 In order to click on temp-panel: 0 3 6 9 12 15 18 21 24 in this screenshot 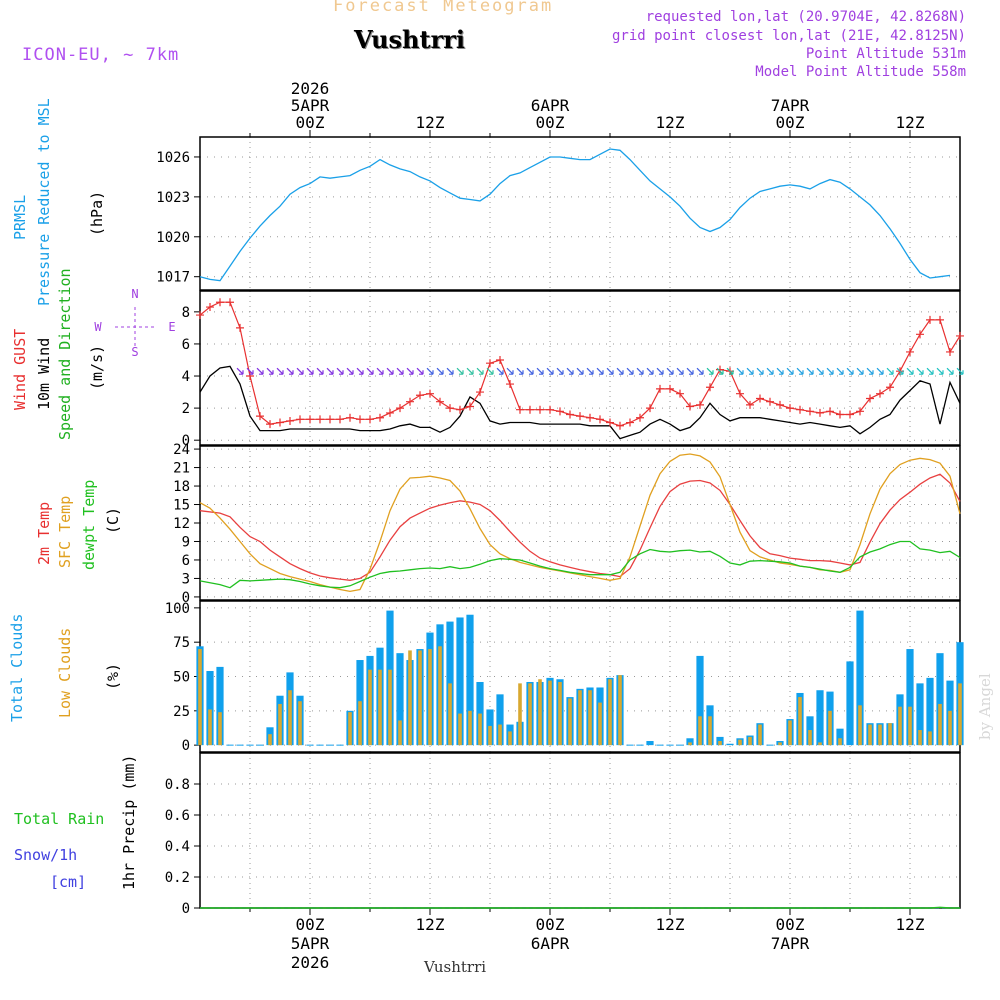, I will do `click(567, 524)`.